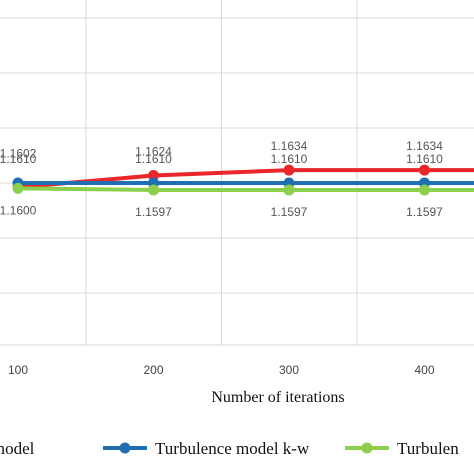  I want to click on x-tick-label: 300, so click(289, 370).